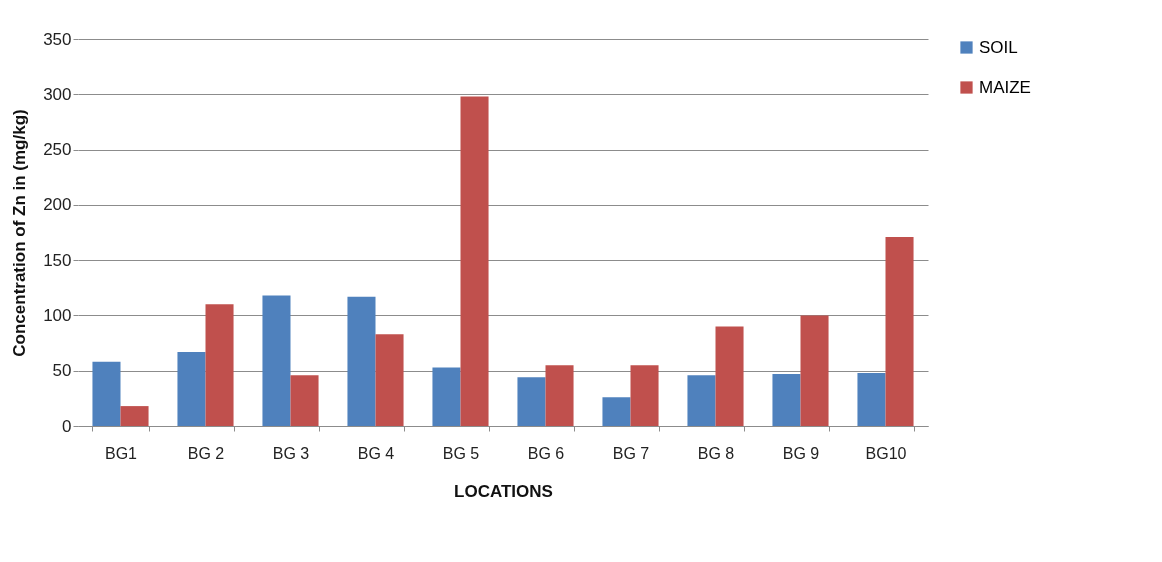  What do you see at coordinates (57, 39) in the screenshot?
I see `y-tick-label: 350` at bounding box center [57, 39].